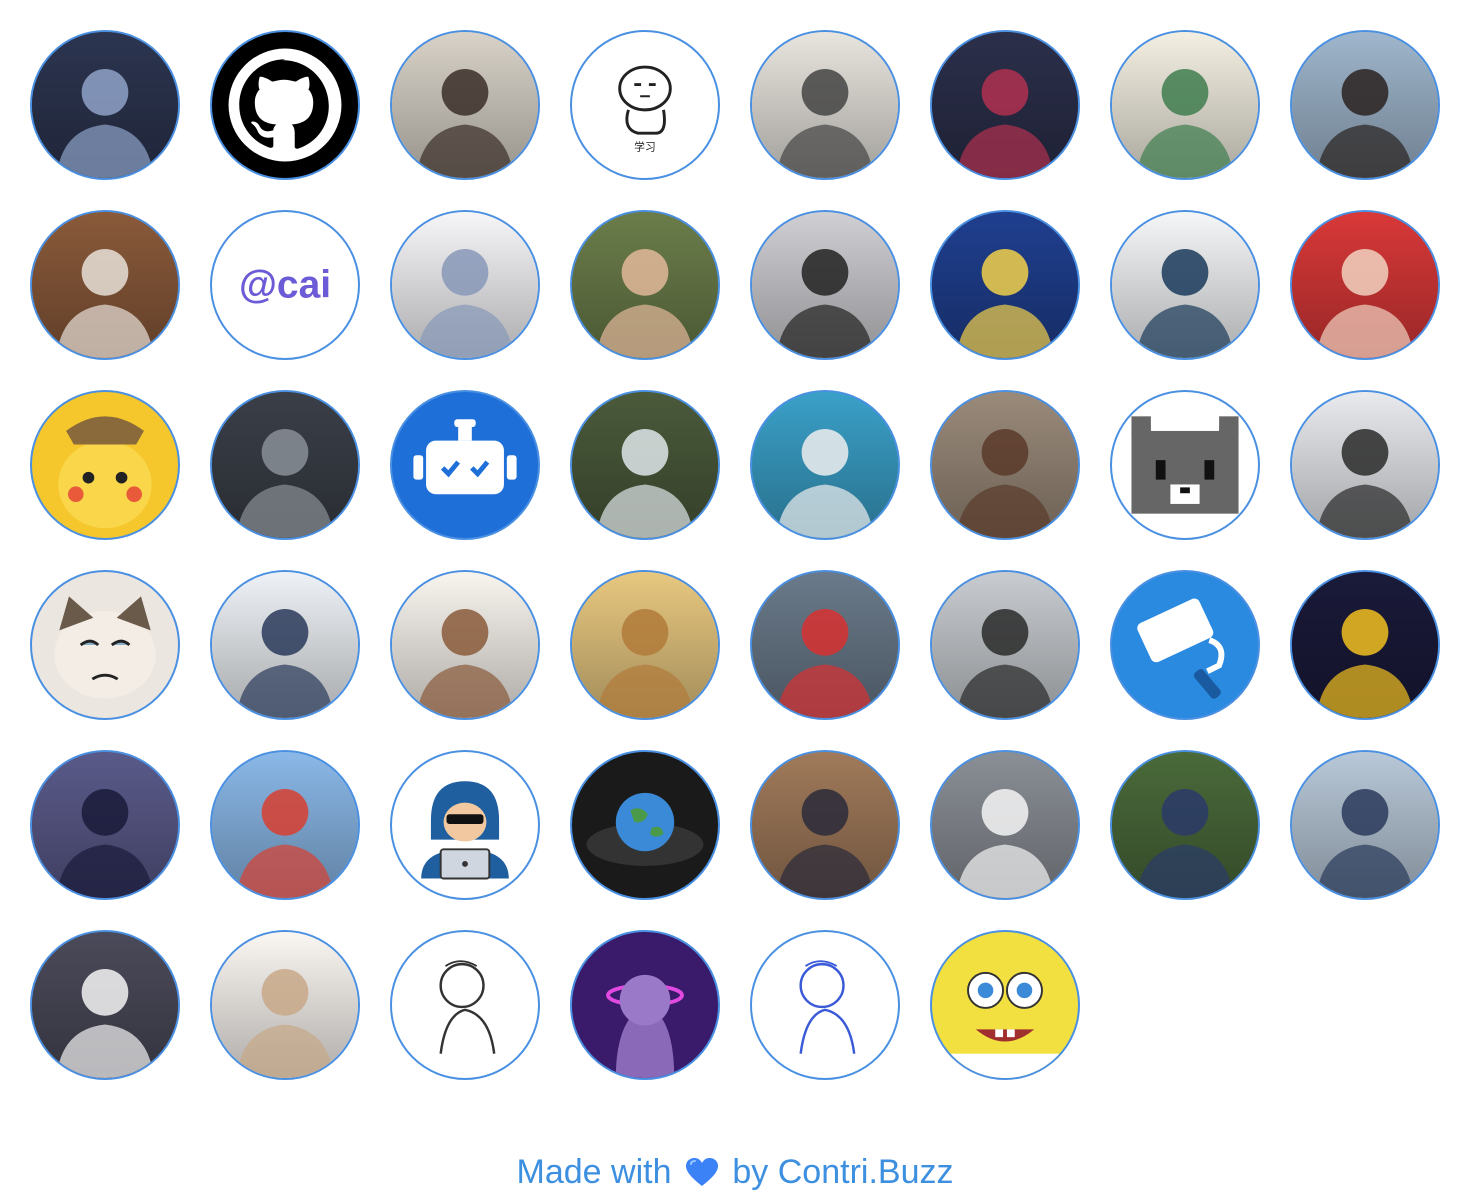 This screenshot has width=1470, height=1200. I want to click on cat-meme-avatar, so click(105, 1005).